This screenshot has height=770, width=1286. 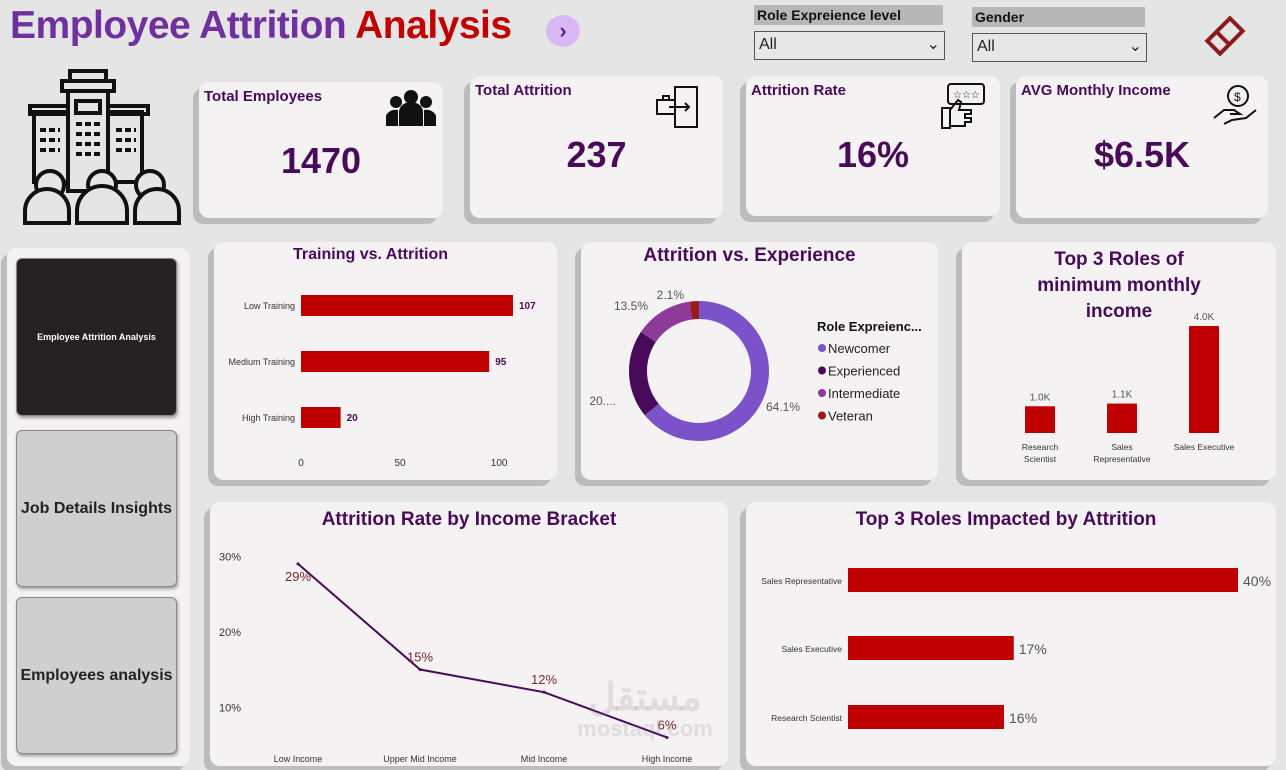 I want to click on data-label: 4.0K, so click(x=1204, y=317).